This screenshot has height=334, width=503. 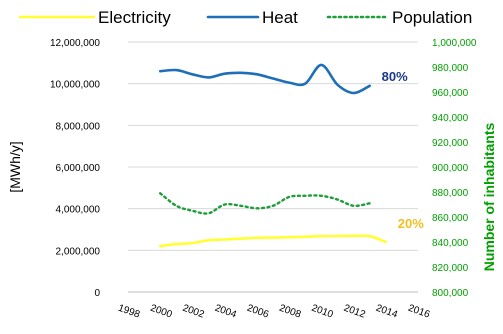 I want to click on y-right-axis-title: Number of inhabitants, so click(x=489, y=197).